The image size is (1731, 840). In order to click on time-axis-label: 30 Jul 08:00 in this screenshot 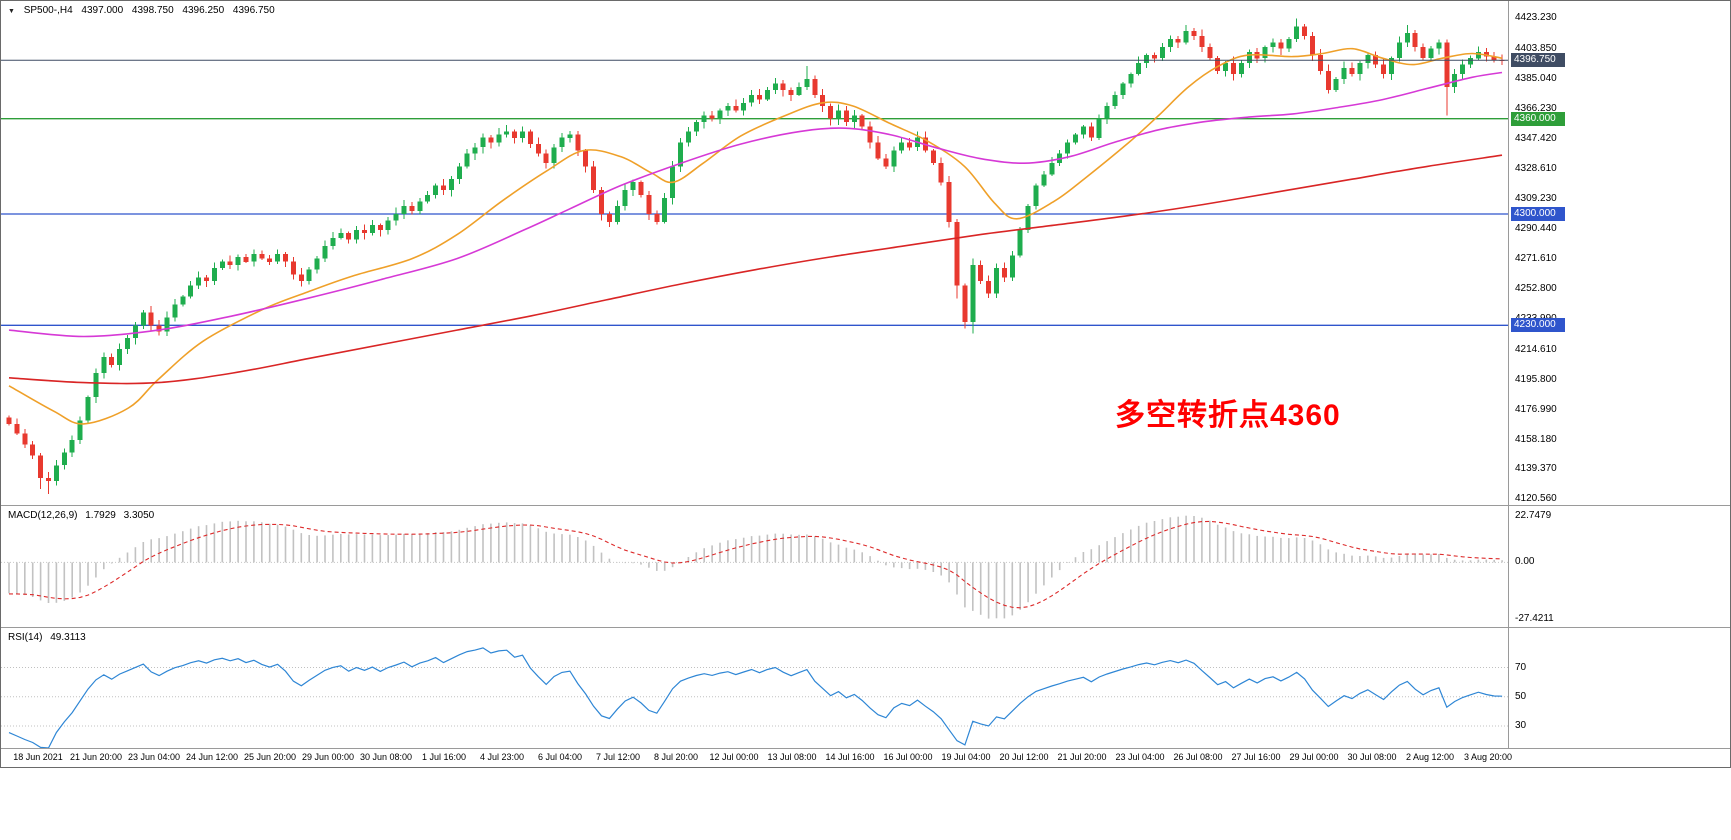, I will do `click(1372, 757)`.